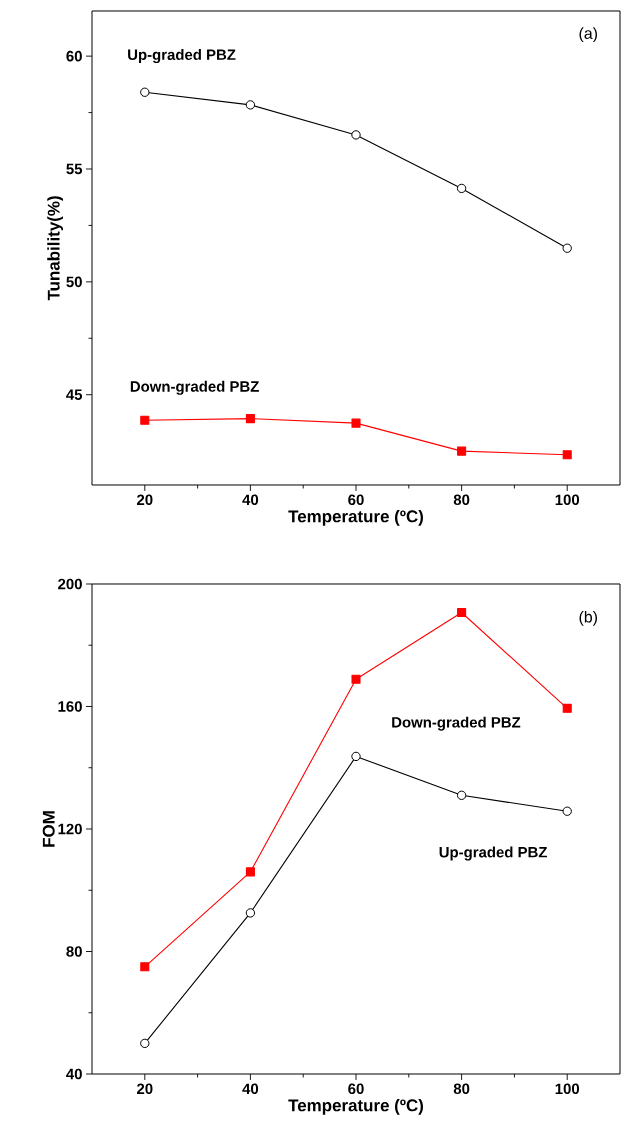  I want to click on text: Down-graded PBZ, so click(456, 723).